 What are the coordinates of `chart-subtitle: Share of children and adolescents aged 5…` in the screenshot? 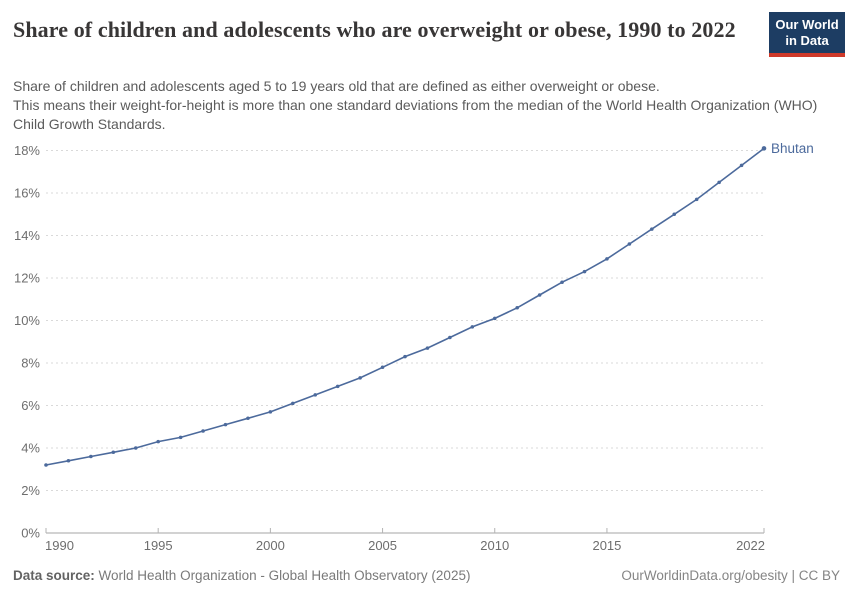 It's located at (415, 105).